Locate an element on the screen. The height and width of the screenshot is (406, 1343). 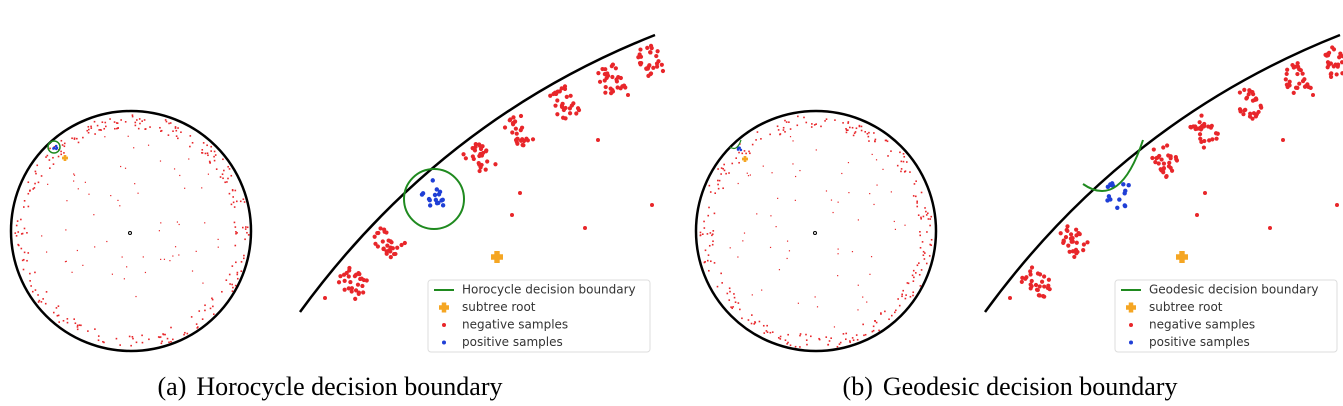
legend-box is located at coordinates (539, 316).